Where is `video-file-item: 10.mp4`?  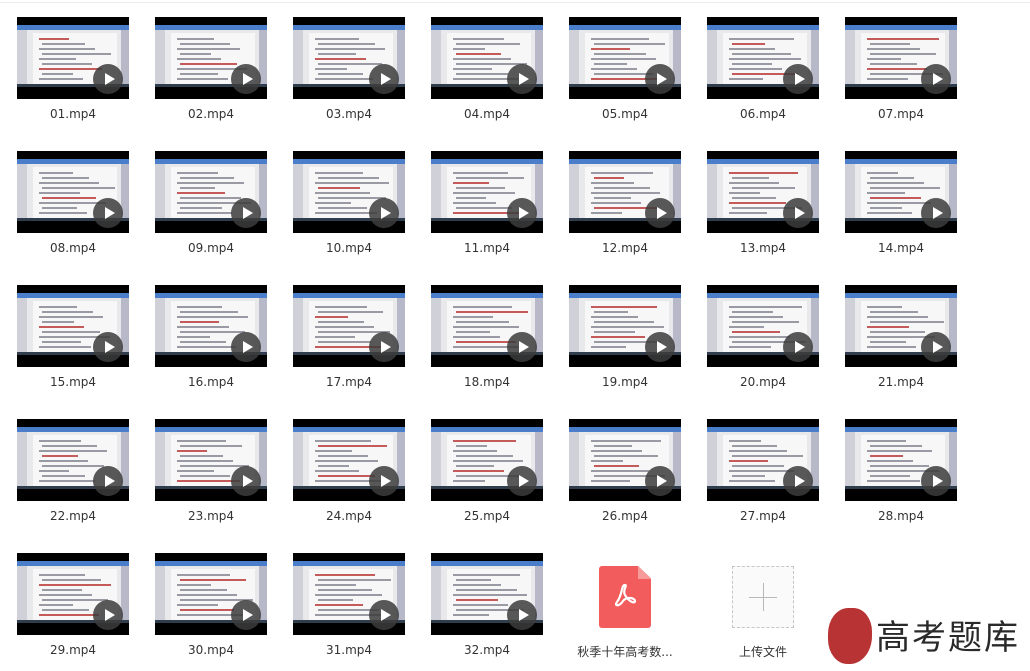
video-file-item: 10.mp4 is located at coordinates (349, 211).